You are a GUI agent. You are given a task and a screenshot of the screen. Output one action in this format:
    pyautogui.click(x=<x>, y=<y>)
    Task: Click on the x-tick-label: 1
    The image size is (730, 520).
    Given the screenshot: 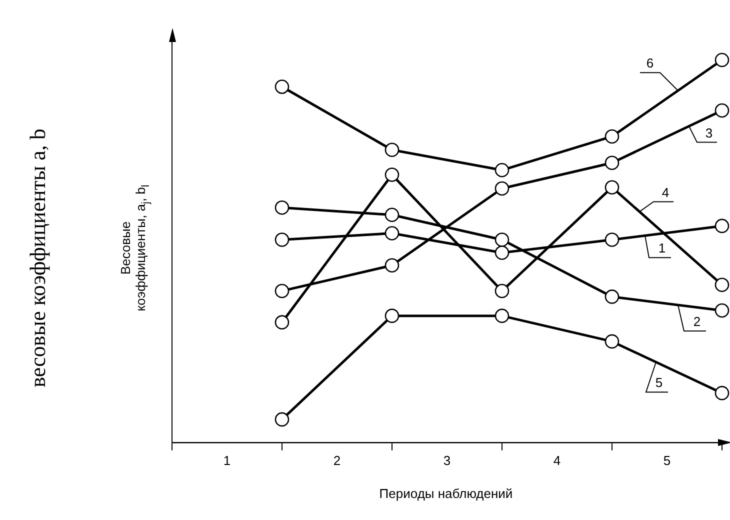 What is the action you would take?
    pyautogui.click(x=227, y=460)
    